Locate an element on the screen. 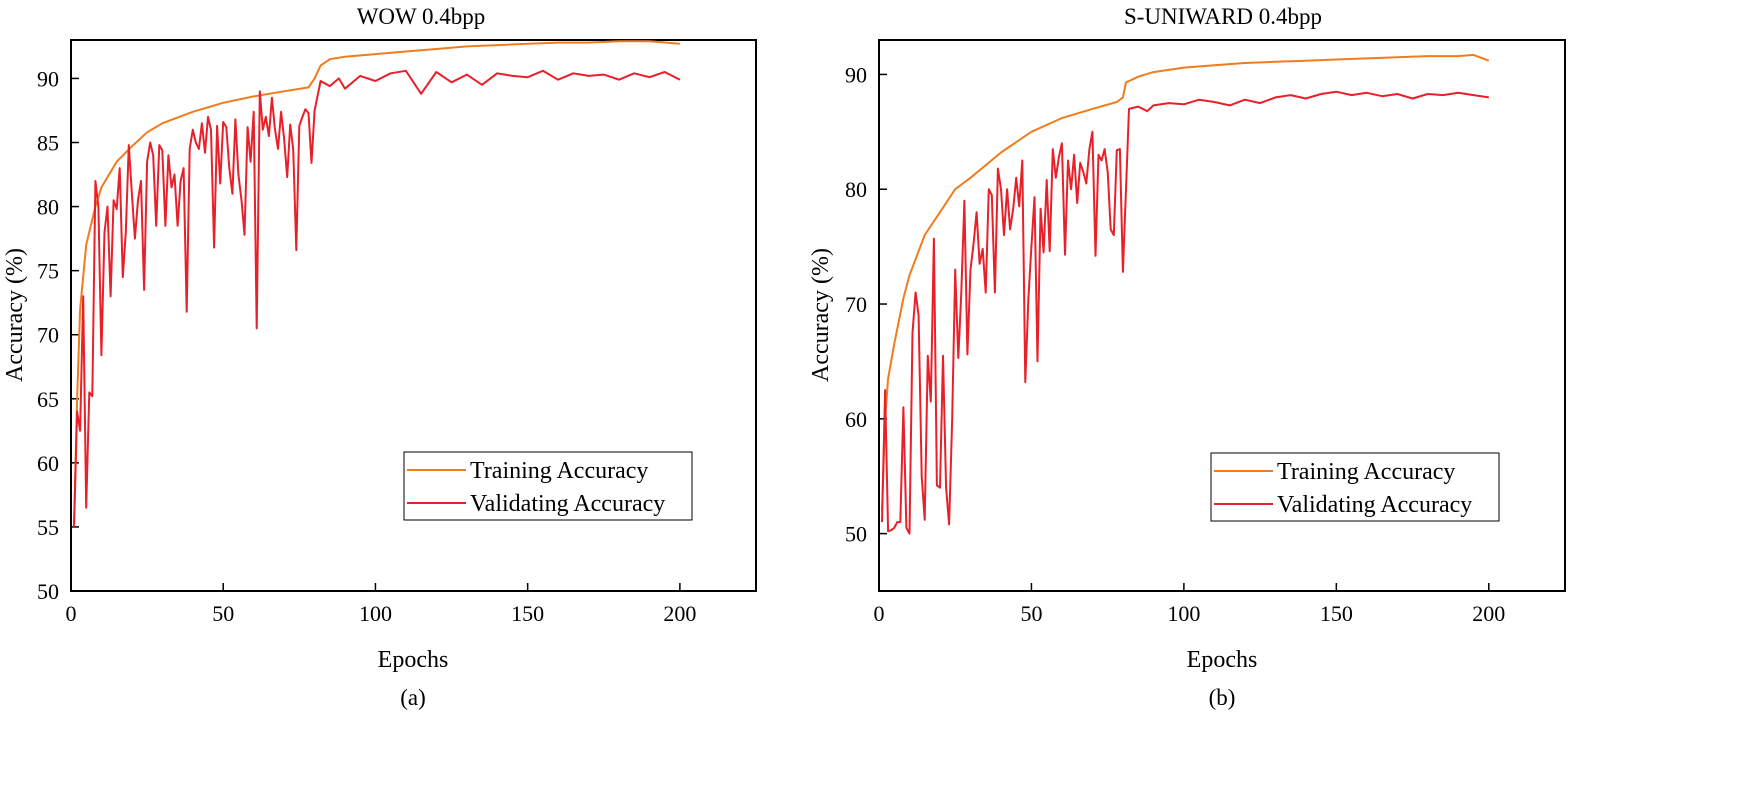 The width and height of the screenshot is (1755, 797). panel-caption: (b) is located at coordinates (1222, 697).